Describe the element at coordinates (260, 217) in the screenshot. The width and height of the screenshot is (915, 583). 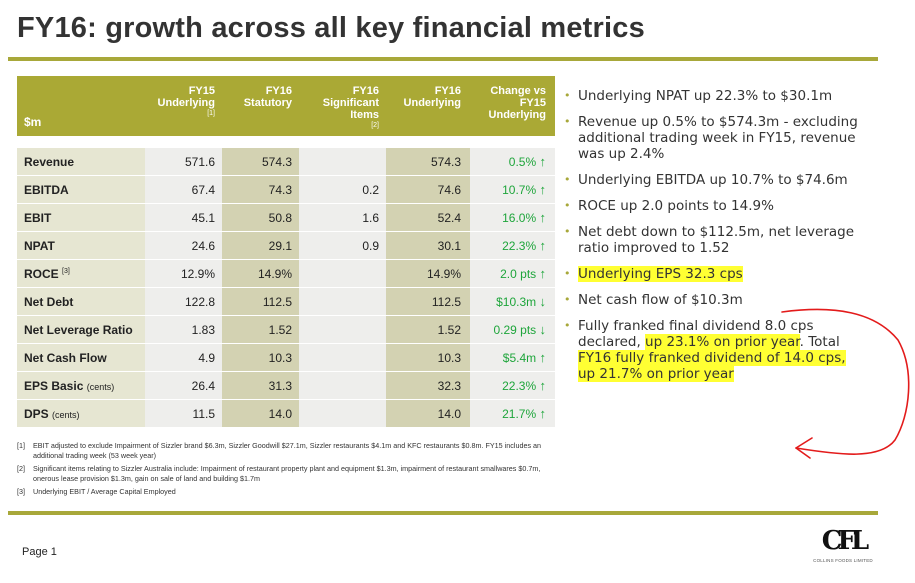
I see `cell-fy16-statutory: 50.8` at that location.